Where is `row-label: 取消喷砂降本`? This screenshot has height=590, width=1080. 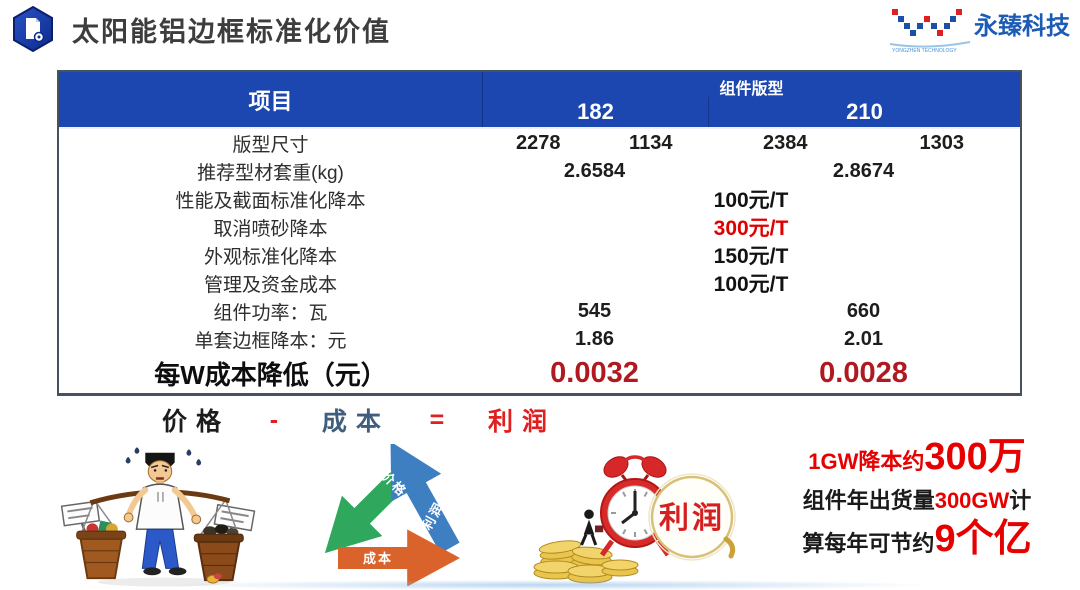
row-label: 取消喷砂降本 is located at coordinates (270, 229).